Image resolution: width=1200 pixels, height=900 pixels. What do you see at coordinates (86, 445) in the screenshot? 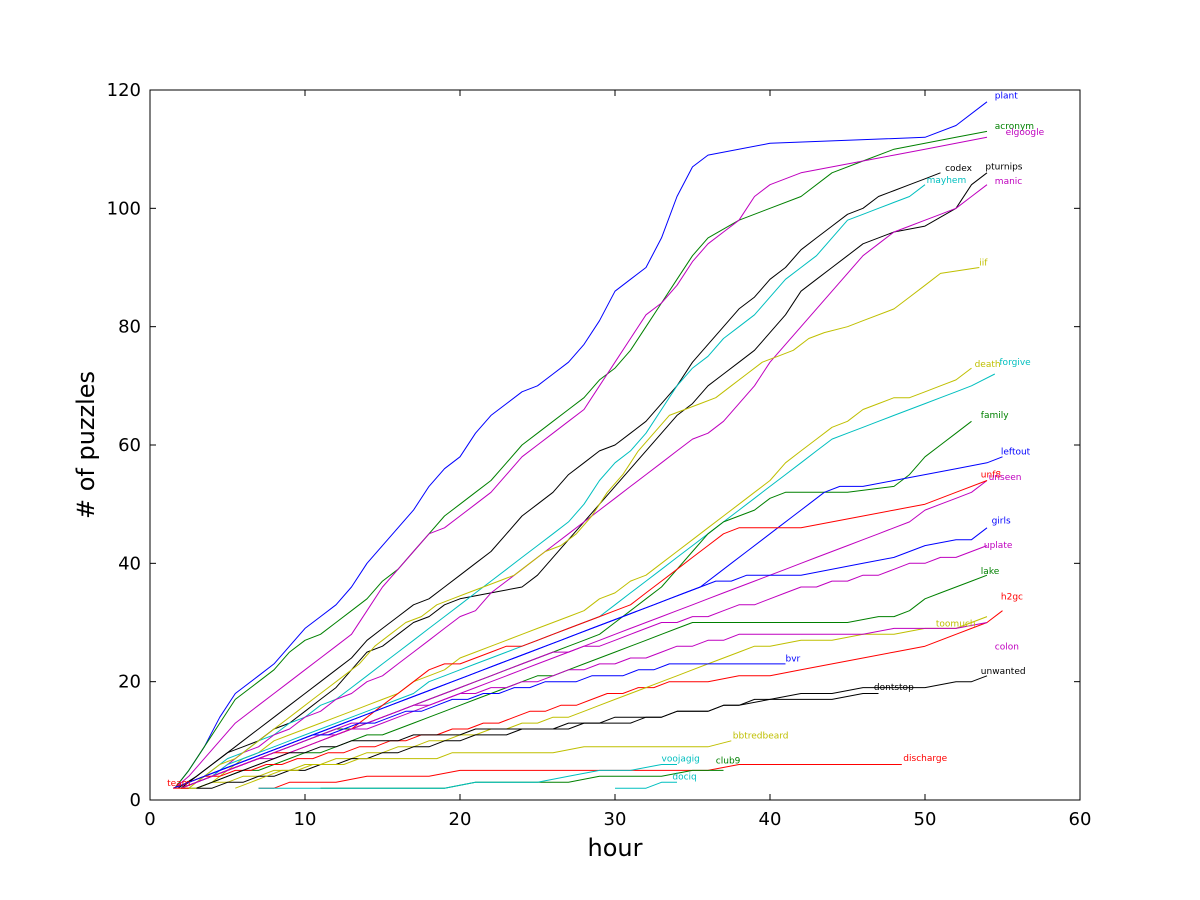
I see `y-axis-title: # of puzzles` at bounding box center [86, 445].